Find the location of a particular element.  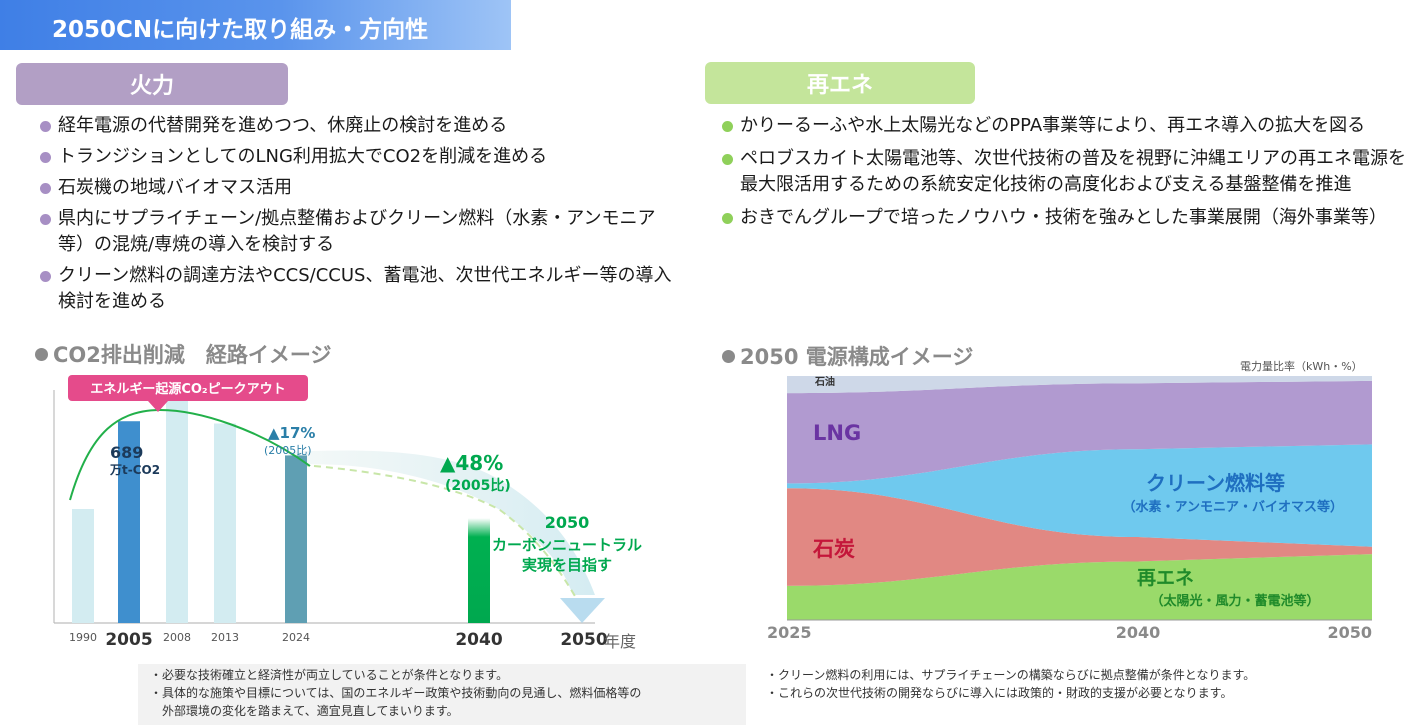

bullet-text: おきでんグループで培ったノウハウ・技術を強みとした事業展開（海外事業等） is located at coordinates (1063, 217).